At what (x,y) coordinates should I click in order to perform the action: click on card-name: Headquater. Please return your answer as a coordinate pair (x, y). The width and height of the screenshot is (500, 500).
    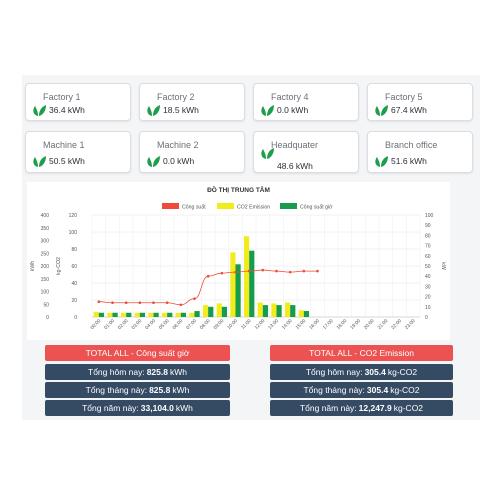
    Looking at the image, I should click on (295, 145).